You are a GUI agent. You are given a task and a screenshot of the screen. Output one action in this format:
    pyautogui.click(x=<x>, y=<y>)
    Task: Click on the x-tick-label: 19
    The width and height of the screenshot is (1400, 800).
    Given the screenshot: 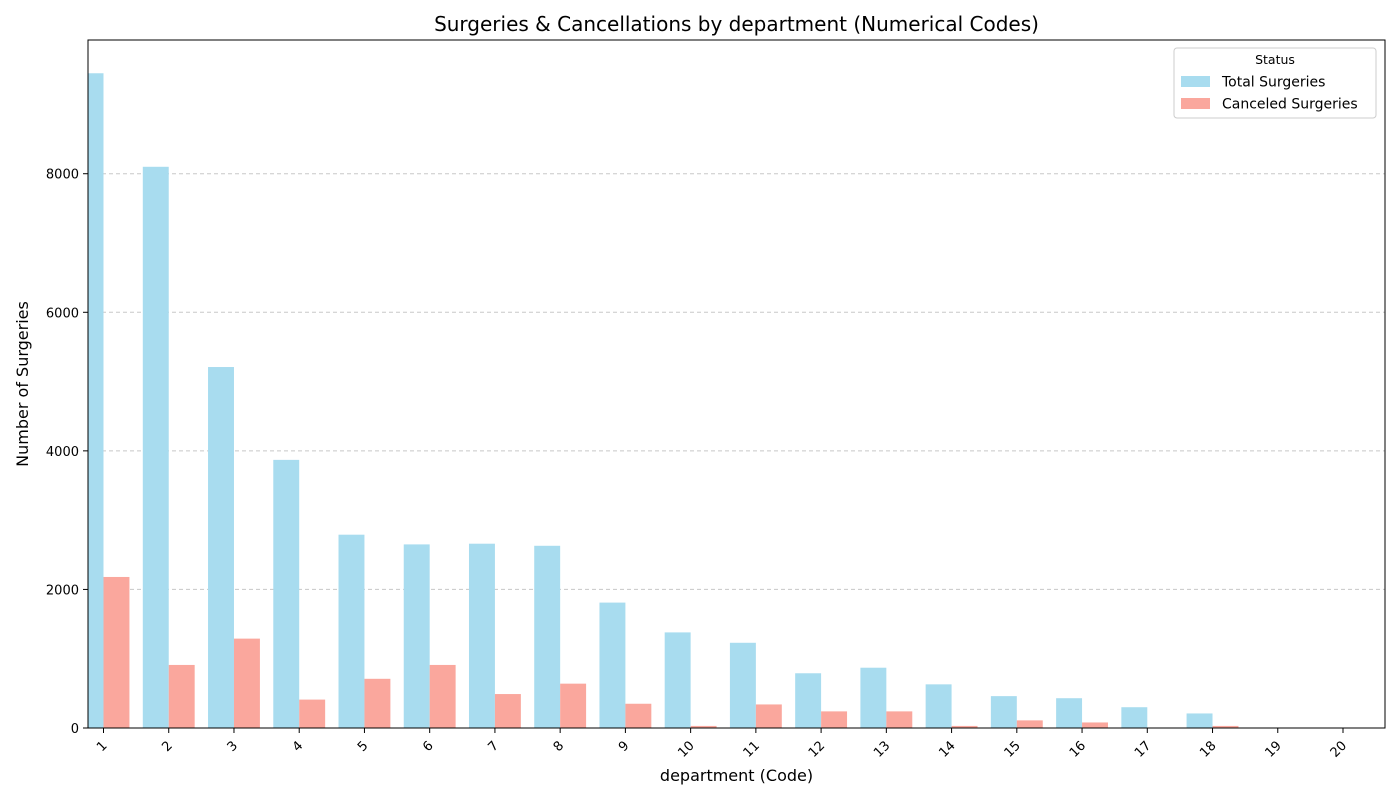 What is the action you would take?
    pyautogui.click(x=1274, y=749)
    